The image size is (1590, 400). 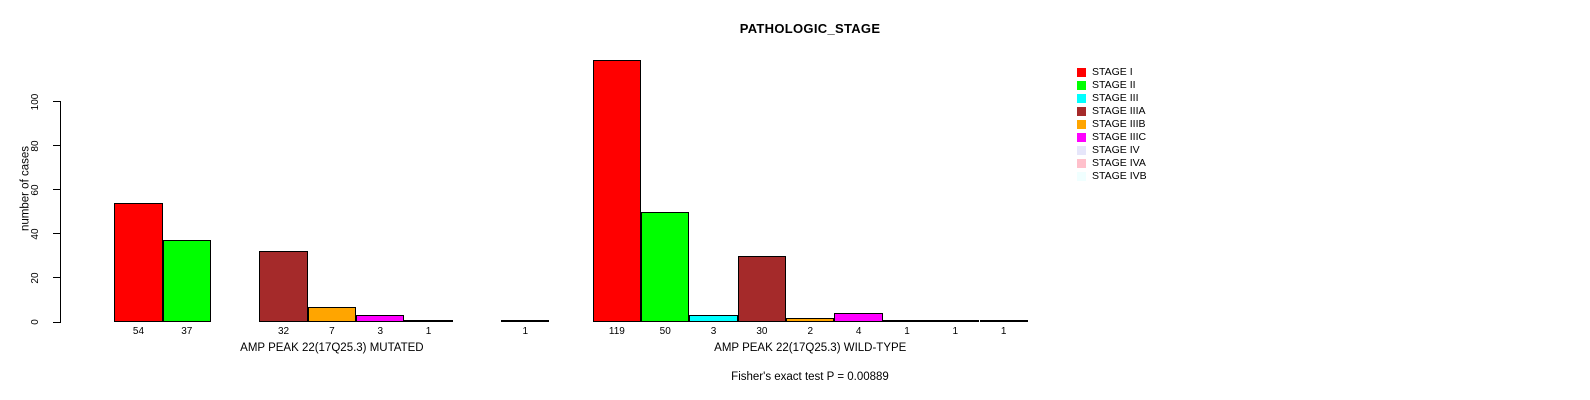 I want to click on legend-row: STAGE IV, so click(x=1112, y=150).